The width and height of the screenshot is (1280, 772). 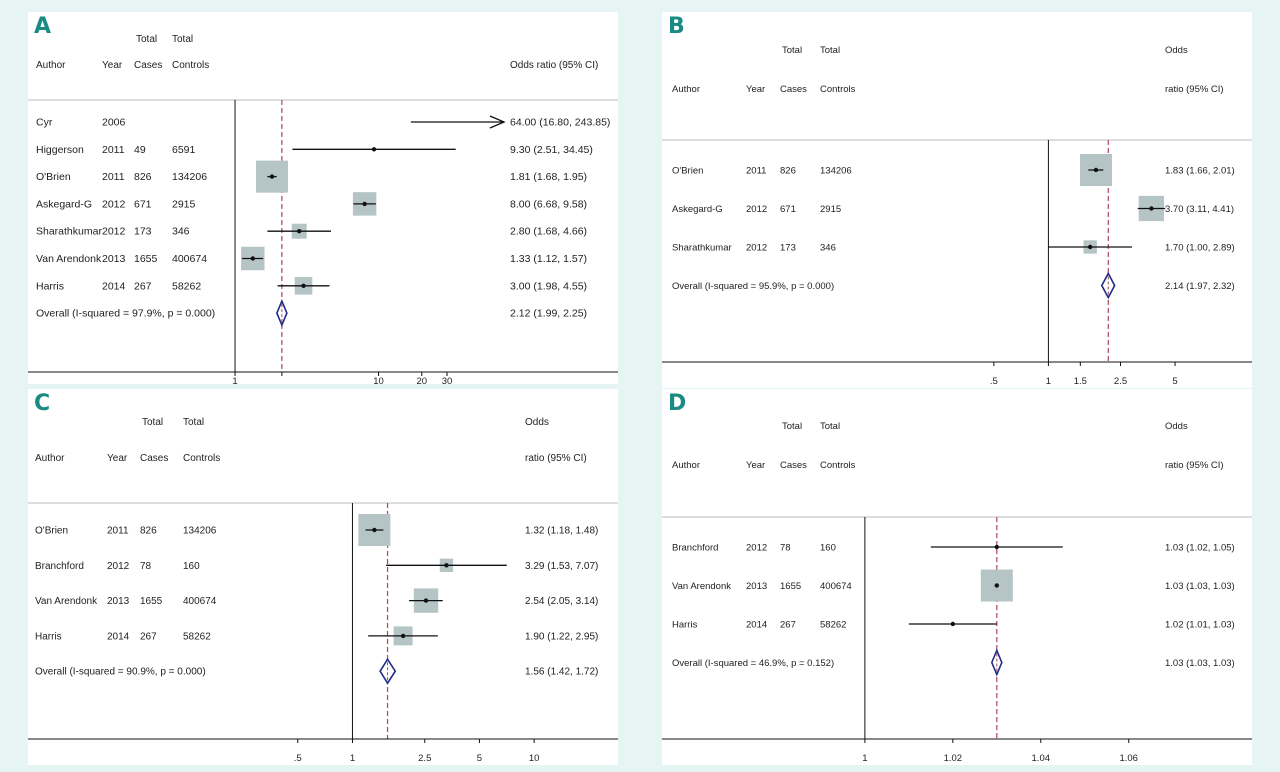 I want to click on study-cases: 173, so click(x=143, y=232).